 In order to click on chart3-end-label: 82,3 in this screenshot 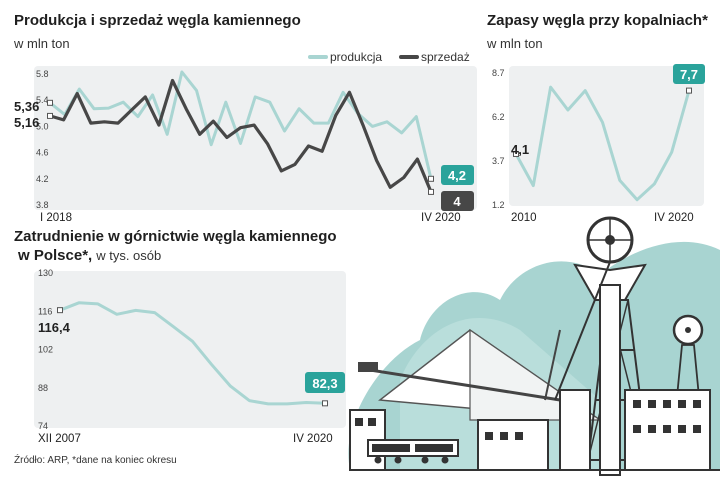, I will do `click(324, 383)`.